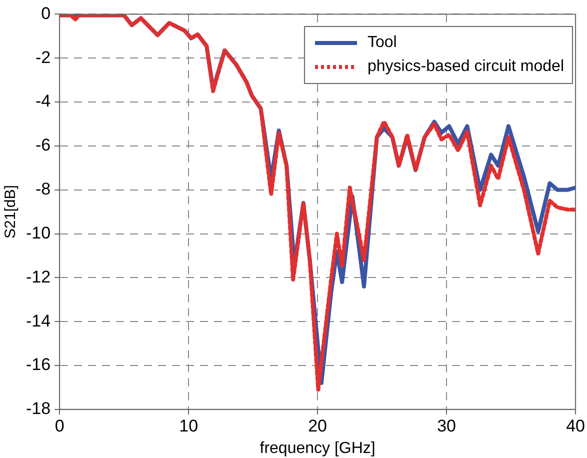 The image size is (587, 458). Describe the element at coordinates (38, 408) in the screenshot. I see `y-tick-label: -18` at that location.